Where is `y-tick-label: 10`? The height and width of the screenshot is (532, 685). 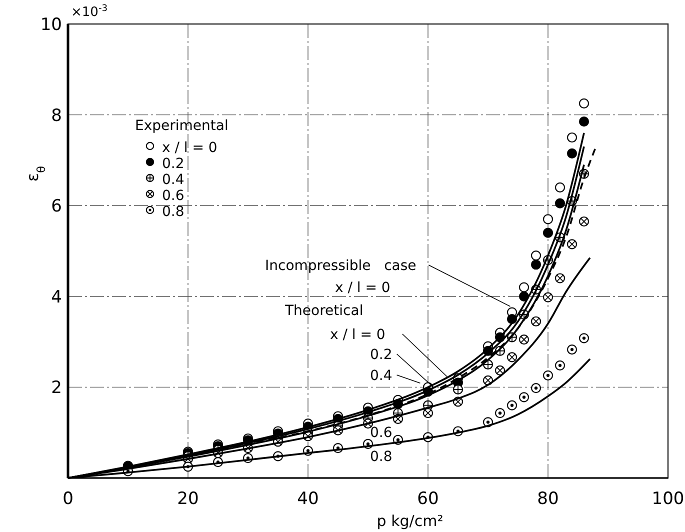
y-tick-label: 10 is located at coordinates (51, 25).